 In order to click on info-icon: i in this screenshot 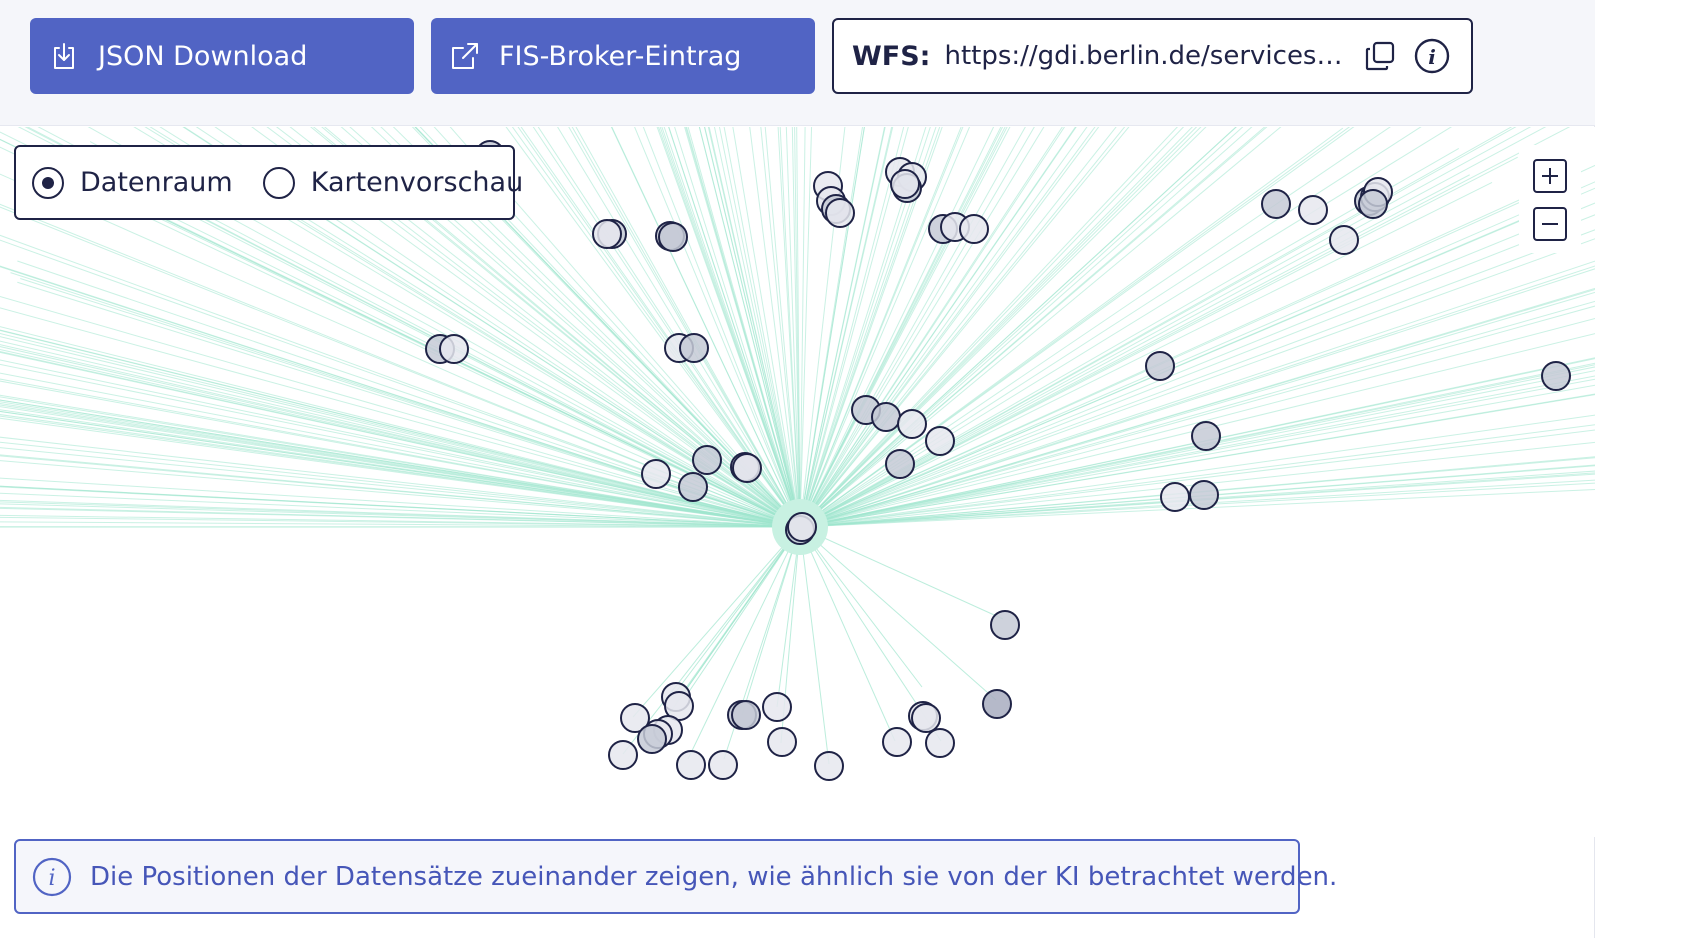, I will do `click(1432, 56)`.